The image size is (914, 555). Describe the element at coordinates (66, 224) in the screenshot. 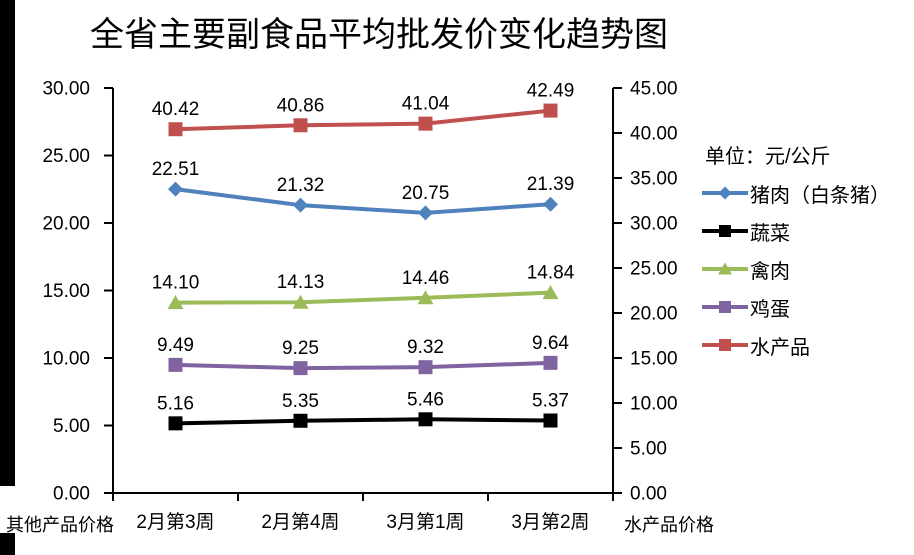

I see `left-axis-tick-label: 20.00` at that location.